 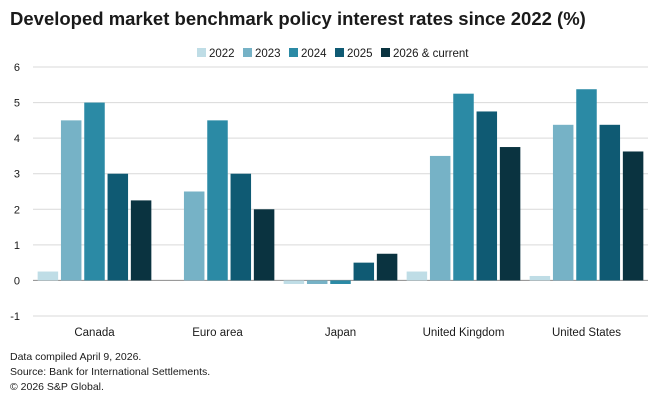 I want to click on y-tick-label: 2, so click(x=17, y=210).